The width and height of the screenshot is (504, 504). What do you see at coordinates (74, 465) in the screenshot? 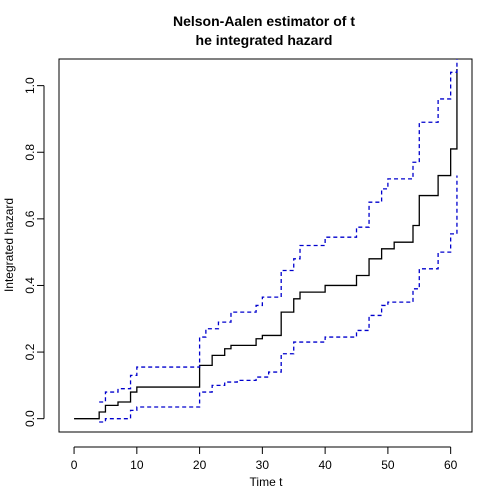
I see `x-tick-label: 0` at bounding box center [74, 465].